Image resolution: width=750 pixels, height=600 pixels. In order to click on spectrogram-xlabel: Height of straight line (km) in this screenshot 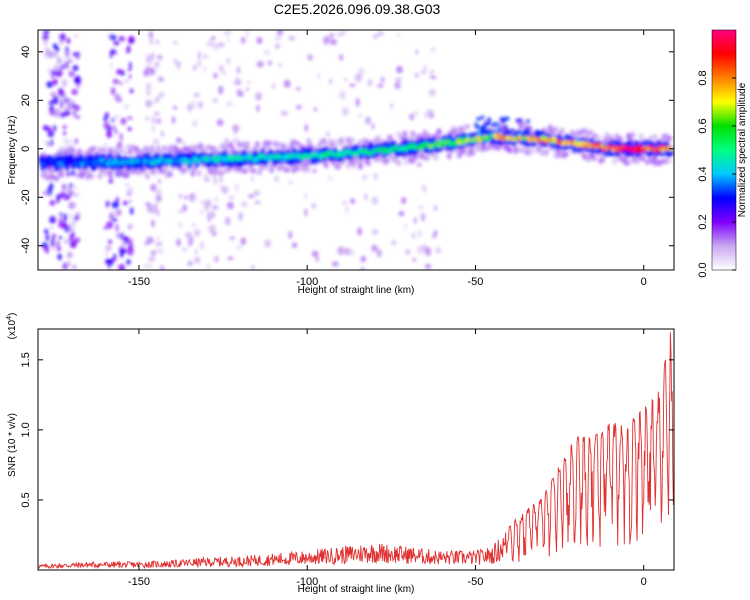, I will do `click(356, 290)`.